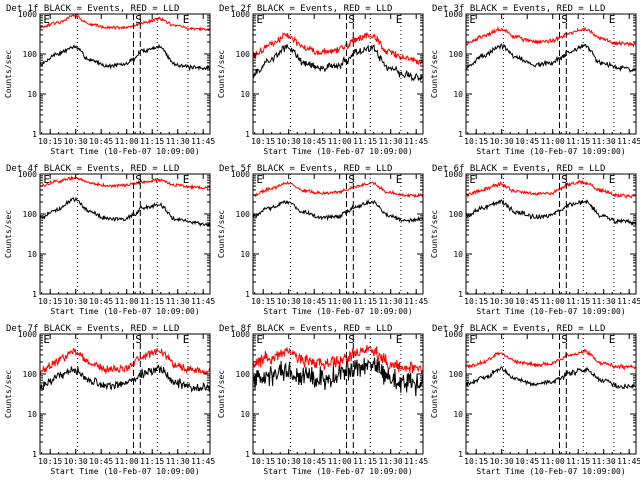 The height and width of the screenshot is (480, 640). What do you see at coordinates (305, 169) in the screenshot?
I see `panel-title: Det 5f BLACK = Events, RED = LLD` at bounding box center [305, 169].